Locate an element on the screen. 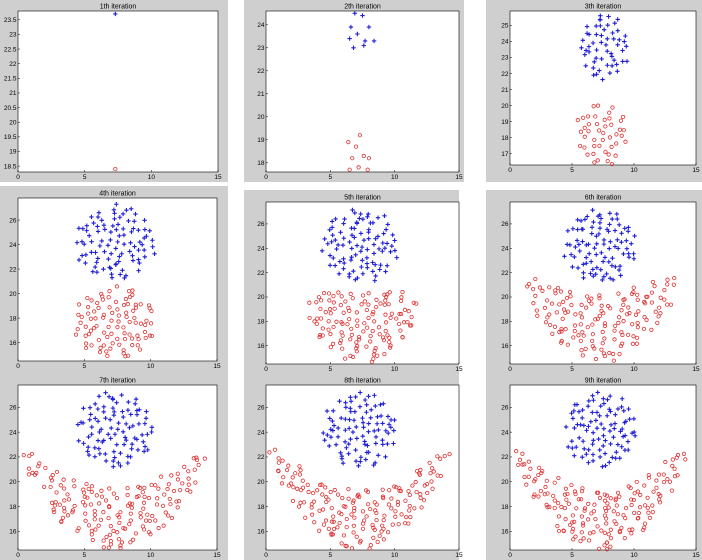 The image size is (702, 560). y-tick-label: 22 is located at coordinates (261, 71).